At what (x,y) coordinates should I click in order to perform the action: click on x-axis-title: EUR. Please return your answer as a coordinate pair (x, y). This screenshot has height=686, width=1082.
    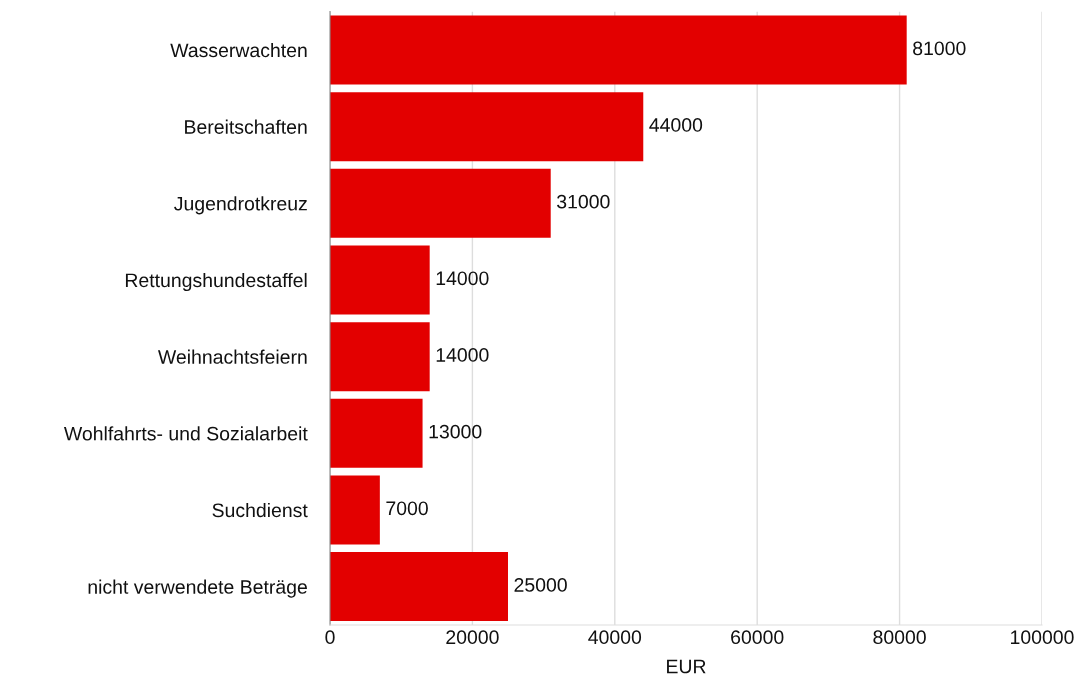
    Looking at the image, I should click on (686, 666).